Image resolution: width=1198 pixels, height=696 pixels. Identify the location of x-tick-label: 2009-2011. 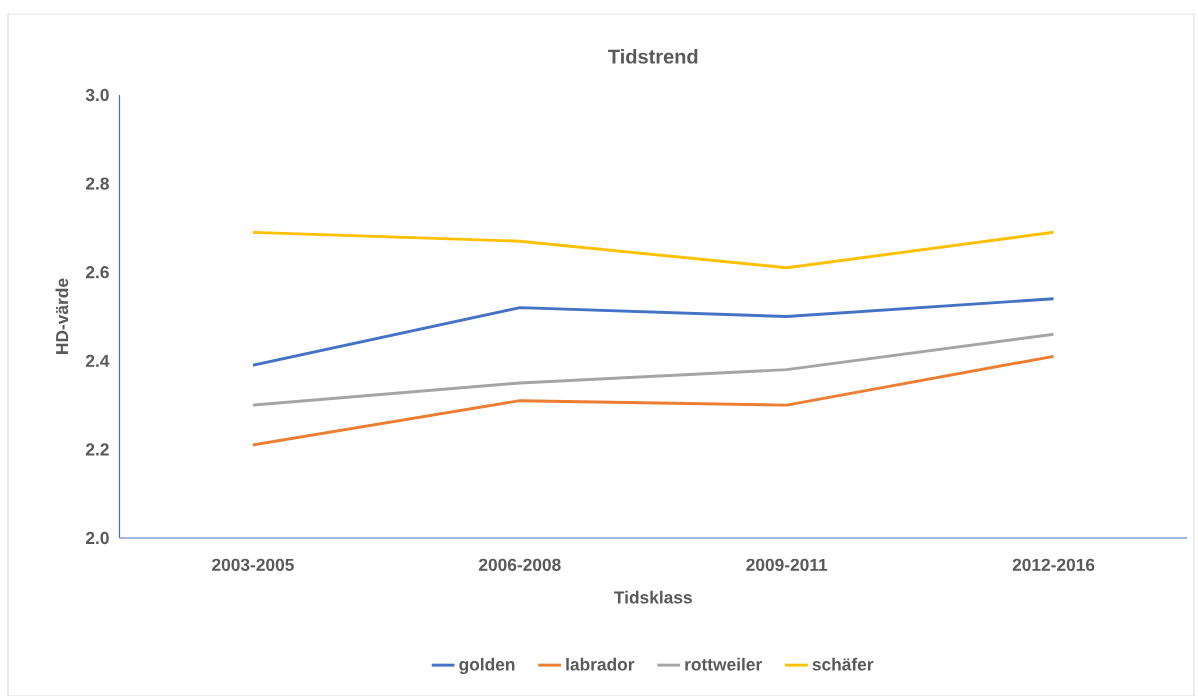
(787, 564).